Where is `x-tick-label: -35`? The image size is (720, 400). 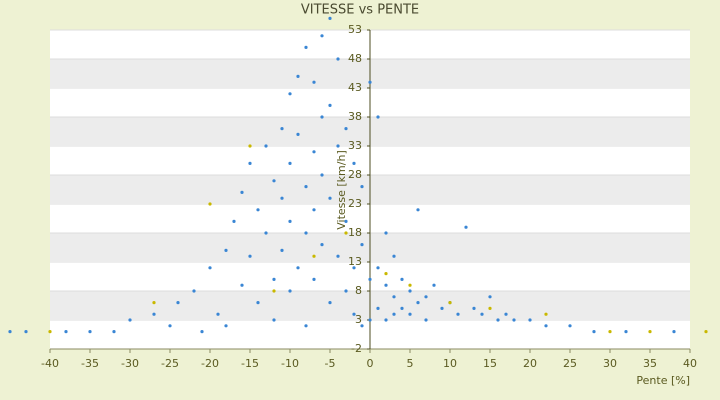 x-tick-label: -35 is located at coordinates (90, 363).